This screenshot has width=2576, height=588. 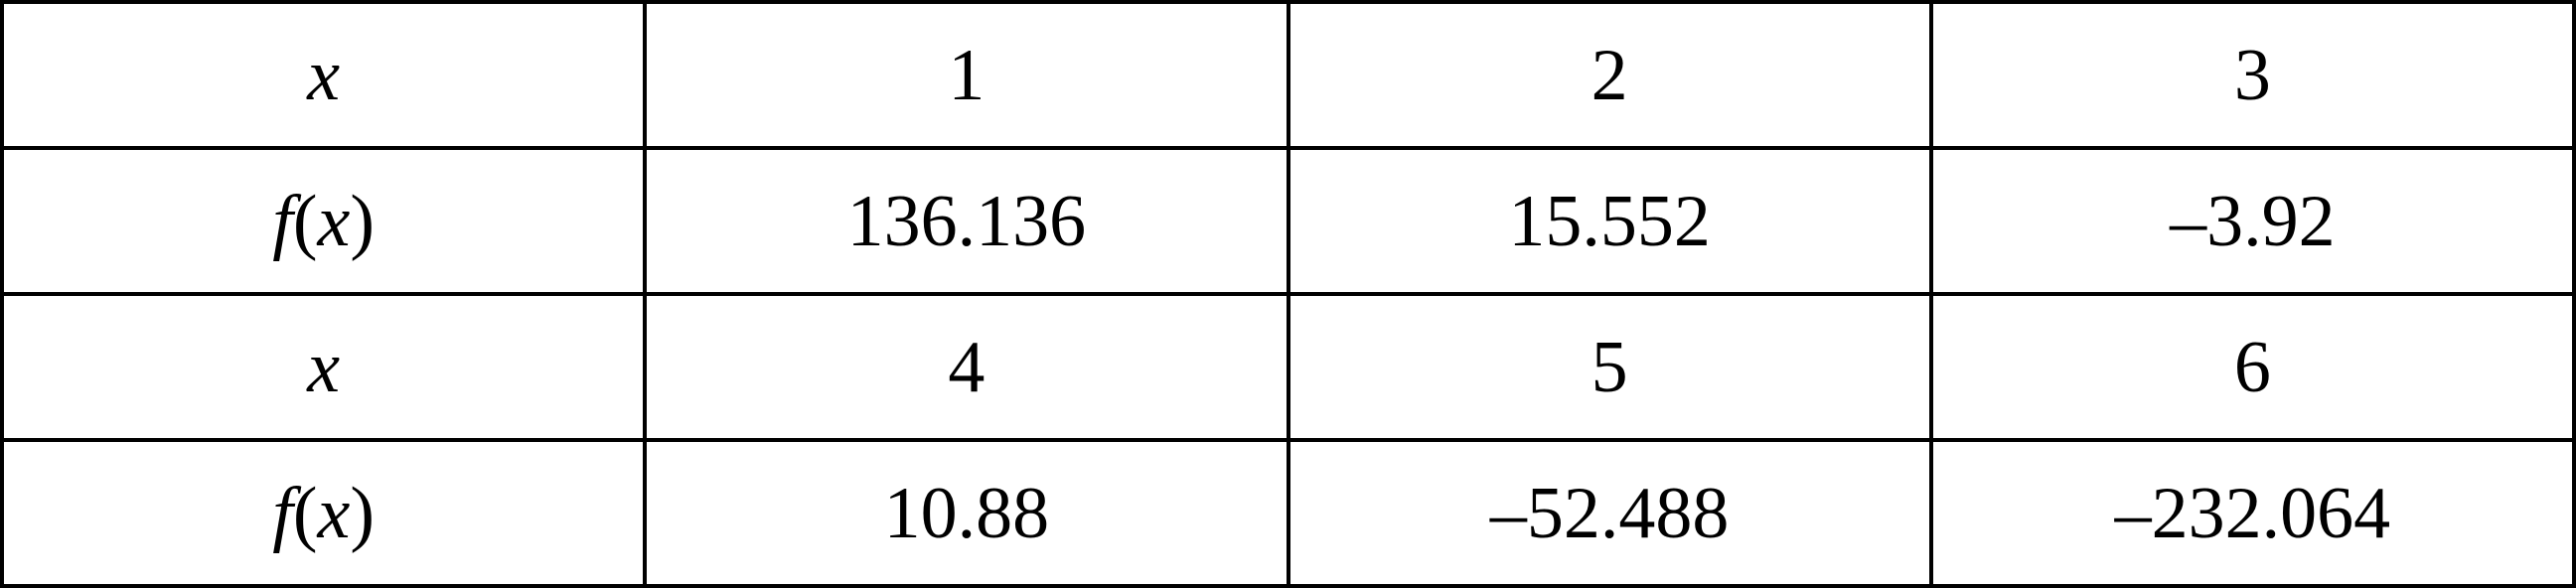 I want to click on table-cell: 136.136, so click(x=966, y=221).